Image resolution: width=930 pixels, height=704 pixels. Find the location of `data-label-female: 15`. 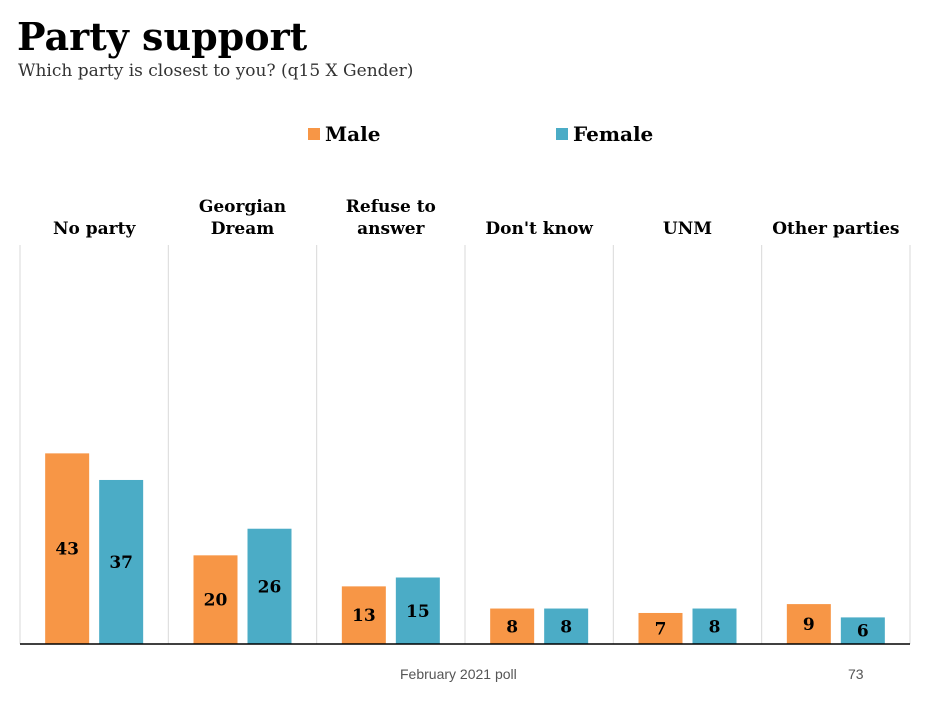

data-label-female: 15 is located at coordinates (418, 612).